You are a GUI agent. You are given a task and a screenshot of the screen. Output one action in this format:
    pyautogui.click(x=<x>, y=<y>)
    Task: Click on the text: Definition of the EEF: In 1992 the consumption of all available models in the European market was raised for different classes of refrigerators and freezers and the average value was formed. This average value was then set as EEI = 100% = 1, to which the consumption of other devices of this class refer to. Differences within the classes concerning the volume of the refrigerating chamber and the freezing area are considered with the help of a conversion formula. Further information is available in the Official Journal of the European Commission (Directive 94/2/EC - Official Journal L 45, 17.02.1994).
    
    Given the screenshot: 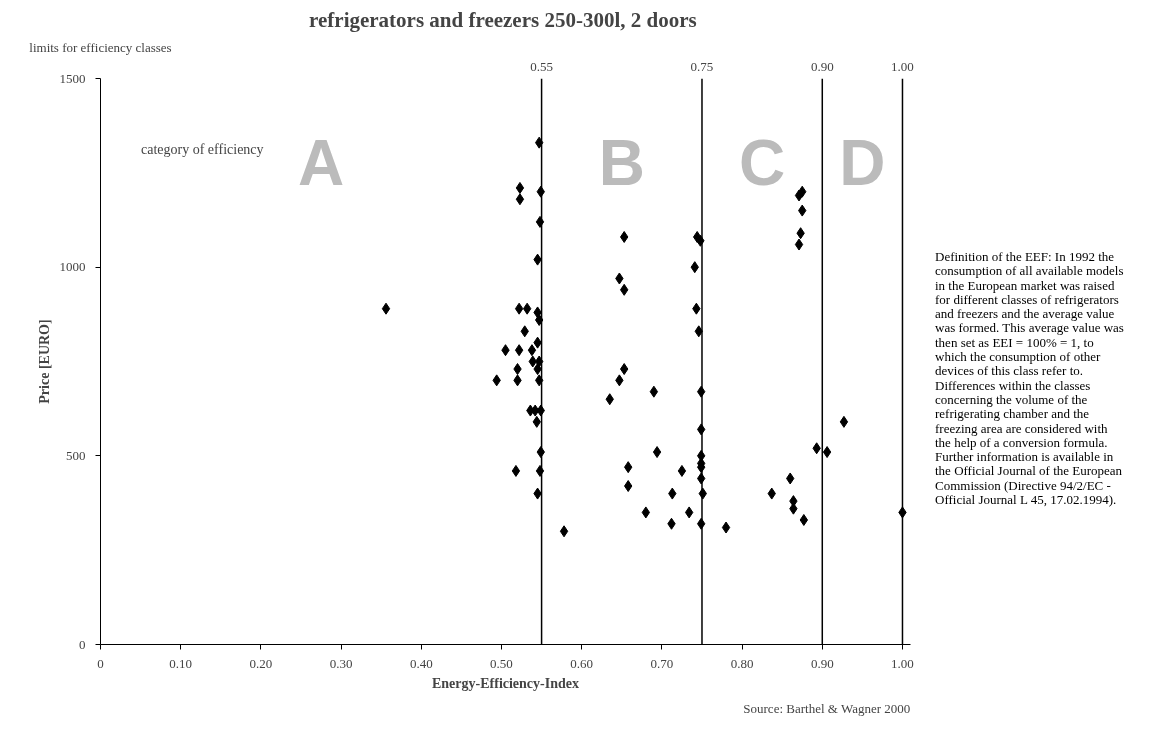 What is the action you would take?
    pyautogui.click(x=1029, y=378)
    